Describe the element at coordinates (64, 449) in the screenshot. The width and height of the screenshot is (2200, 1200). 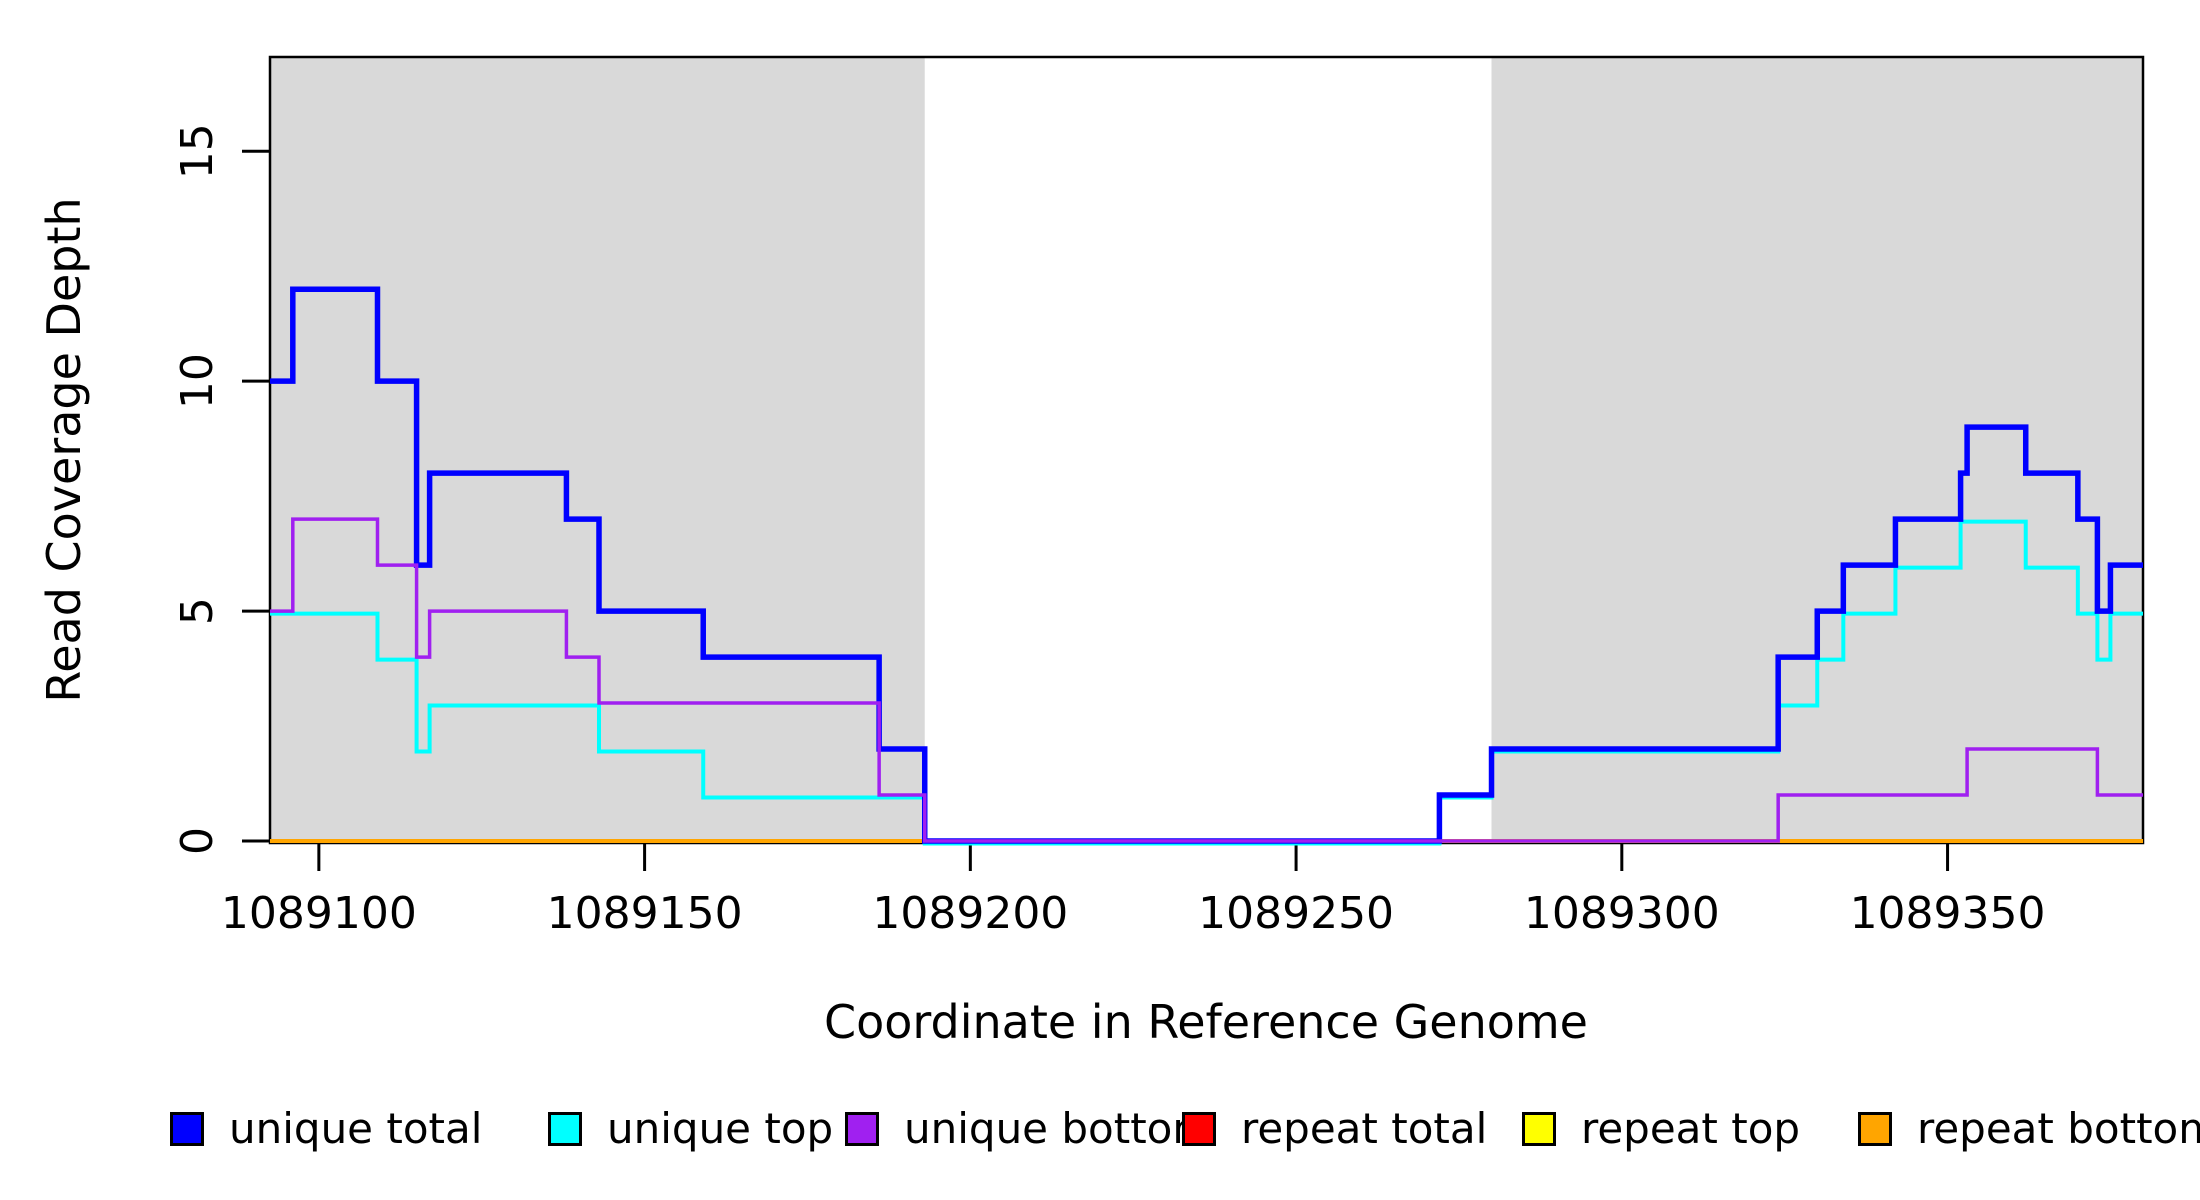
I see `y-axis-title: Read Coverage Depth` at that location.